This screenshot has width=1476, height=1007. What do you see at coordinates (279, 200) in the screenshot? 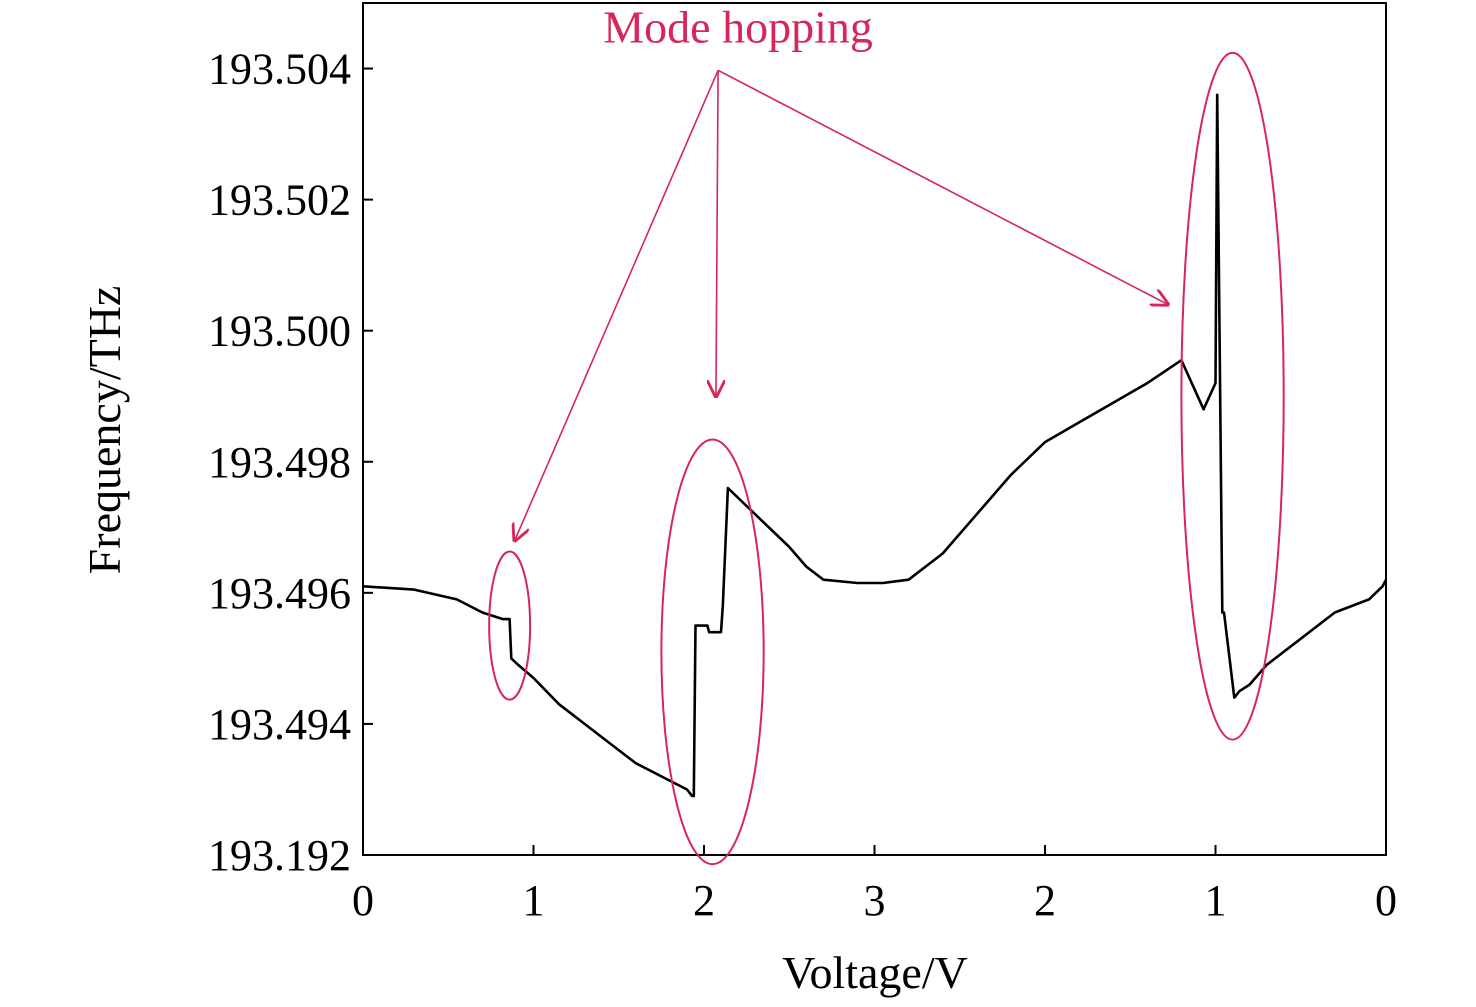
I see `y-tick-label: 193.502` at bounding box center [279, 200].